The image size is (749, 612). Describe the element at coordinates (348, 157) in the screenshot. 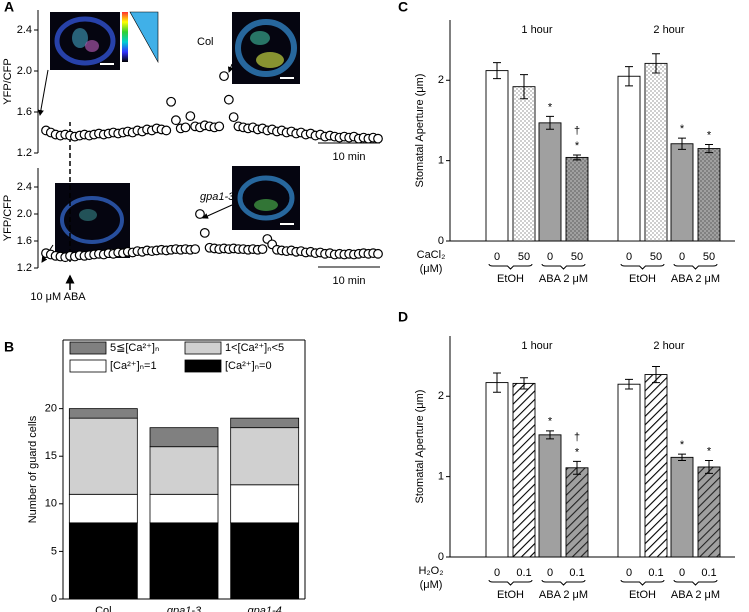

I see `scale-bar-label: 10 min` at that location.